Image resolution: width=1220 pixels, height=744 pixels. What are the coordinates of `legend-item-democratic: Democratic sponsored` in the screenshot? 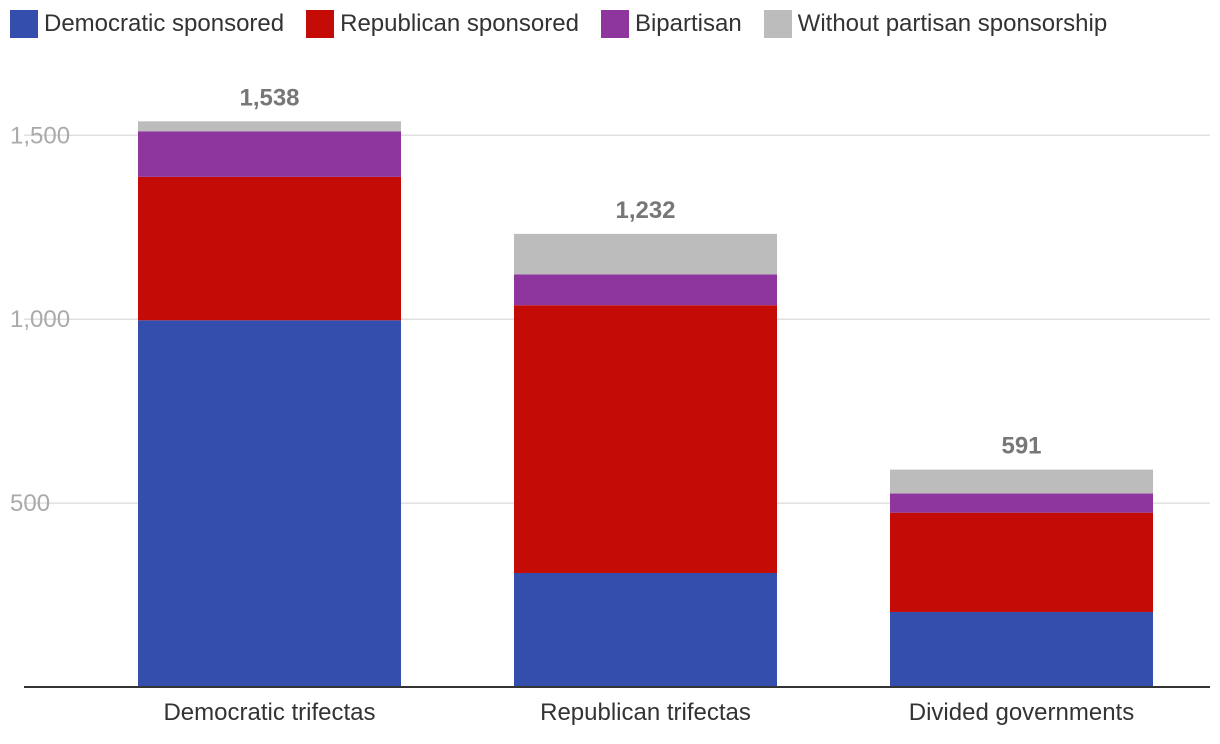 It's located at (147, 24).